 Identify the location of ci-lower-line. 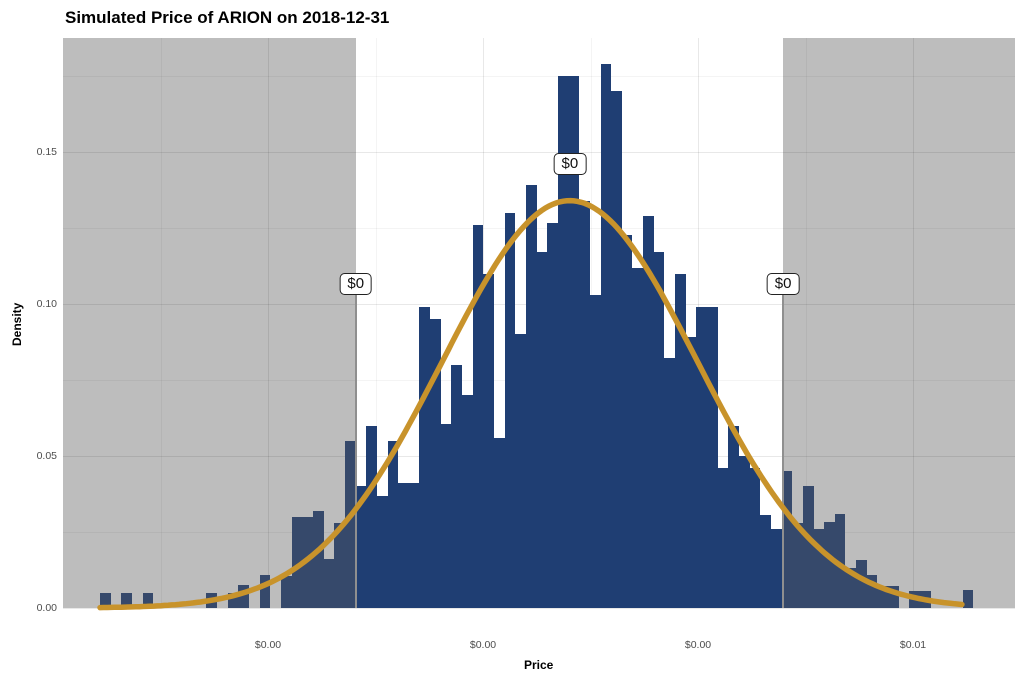
(355, 446).